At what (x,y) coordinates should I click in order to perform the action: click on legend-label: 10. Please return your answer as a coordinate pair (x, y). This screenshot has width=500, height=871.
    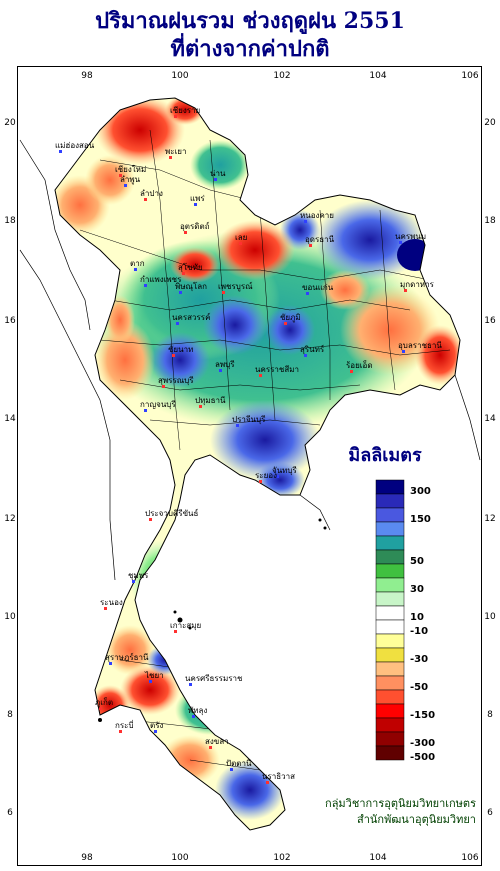
    Looking at the image, I should click on (417, 617).